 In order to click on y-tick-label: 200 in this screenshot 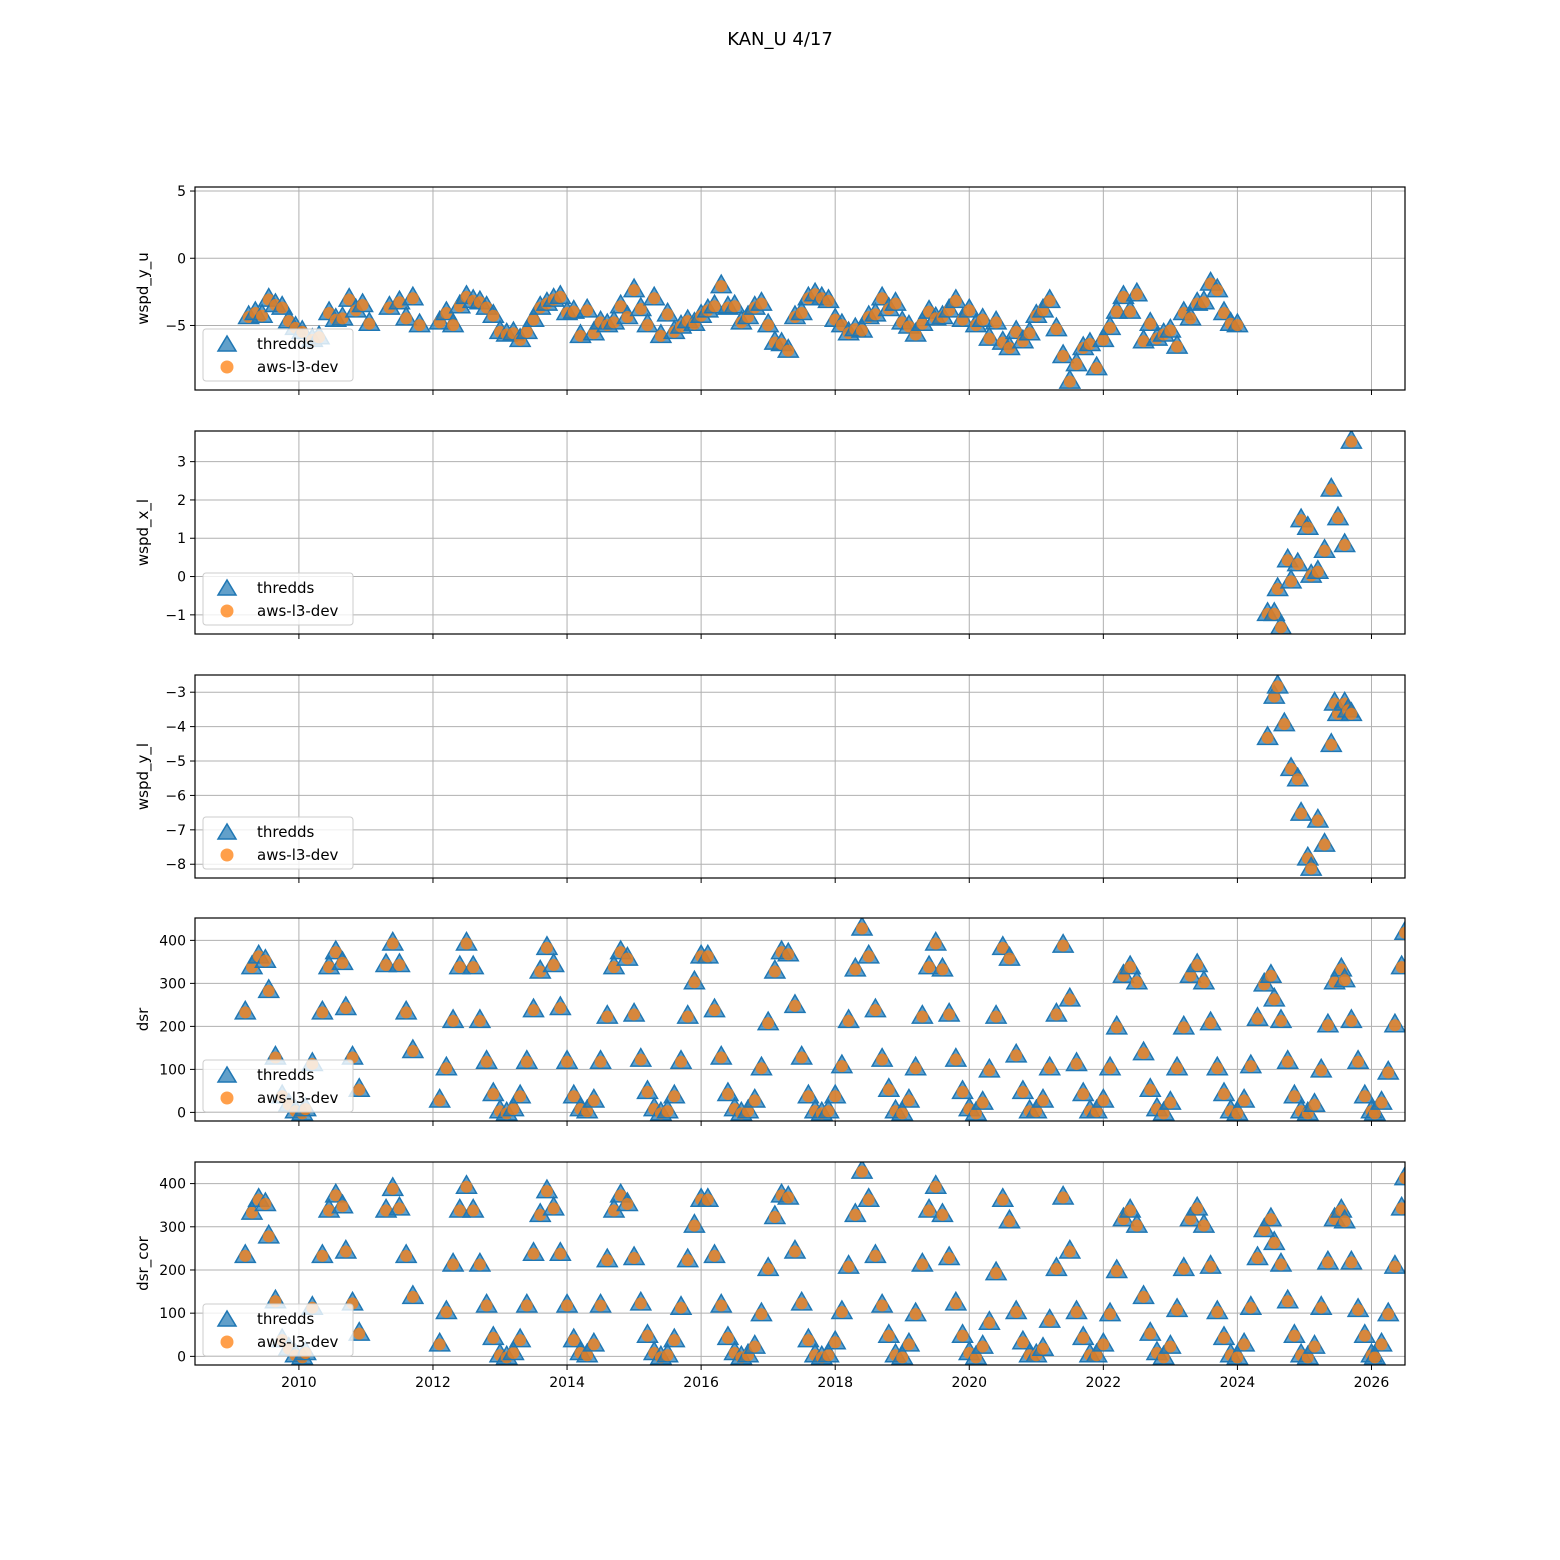, I will do `click(172, 1027)`.